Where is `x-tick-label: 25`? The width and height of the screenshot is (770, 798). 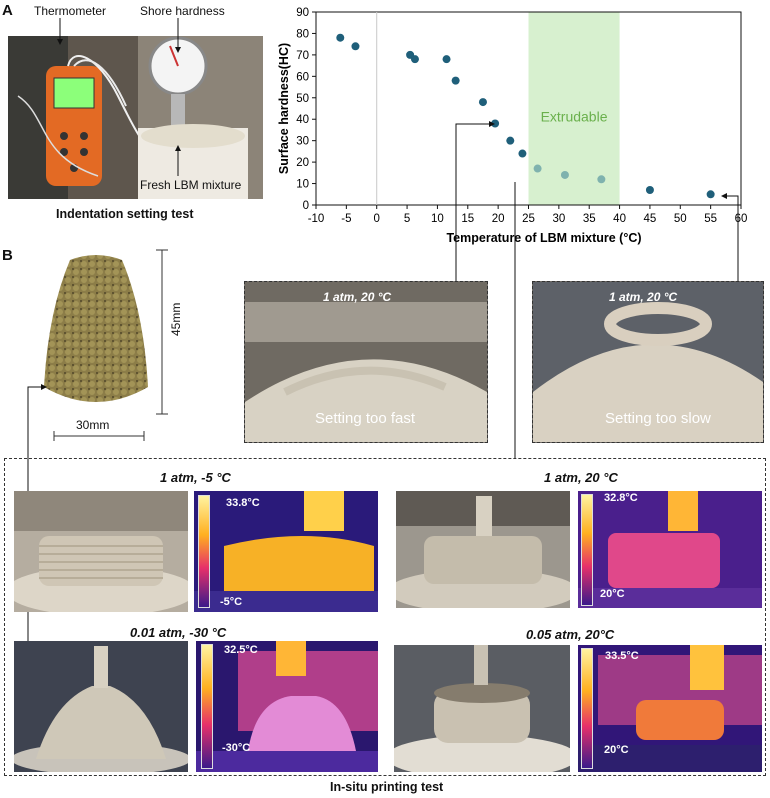
x-tick-label: 25 is located at coordinates (528, 219).